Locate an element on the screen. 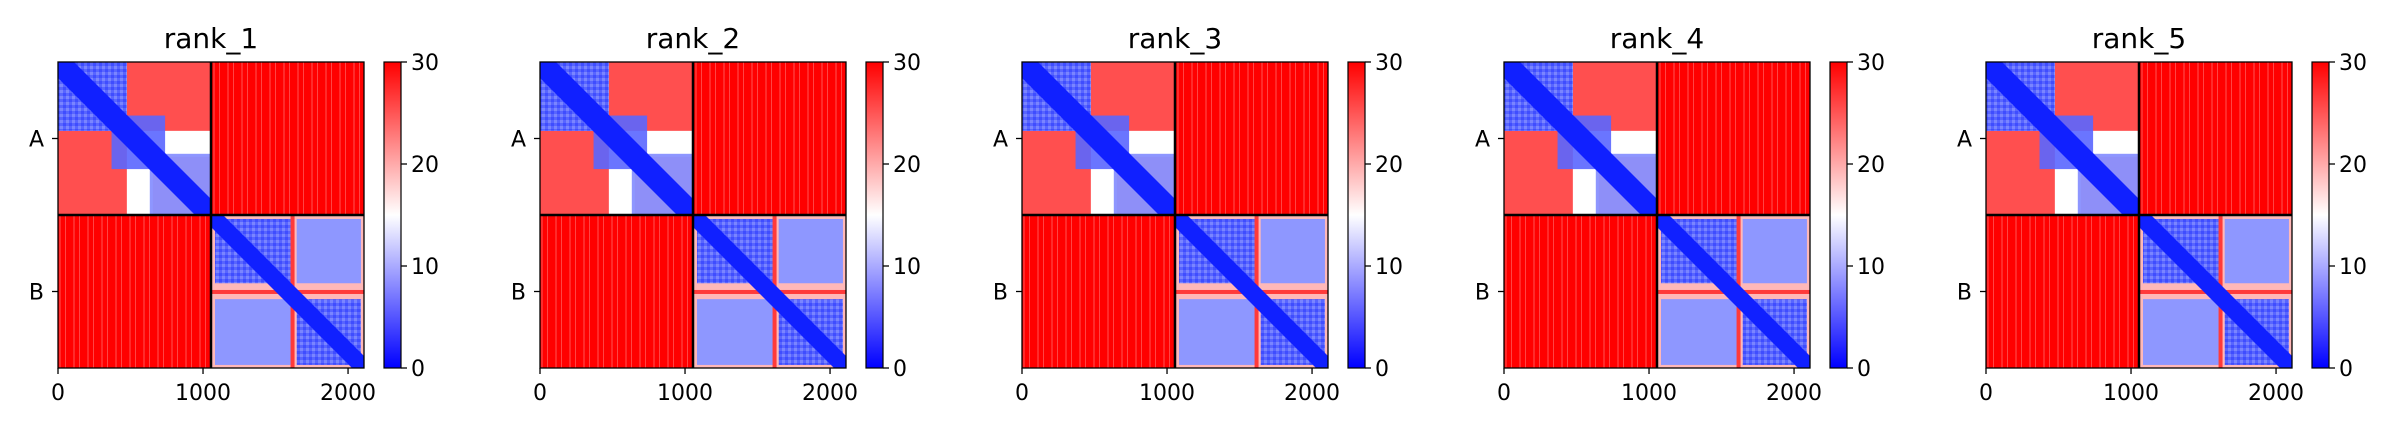 Image resolution: width=2401 pixels, height=438 pixels. panel-title: rank_1 is located at coordinates (211, 38).